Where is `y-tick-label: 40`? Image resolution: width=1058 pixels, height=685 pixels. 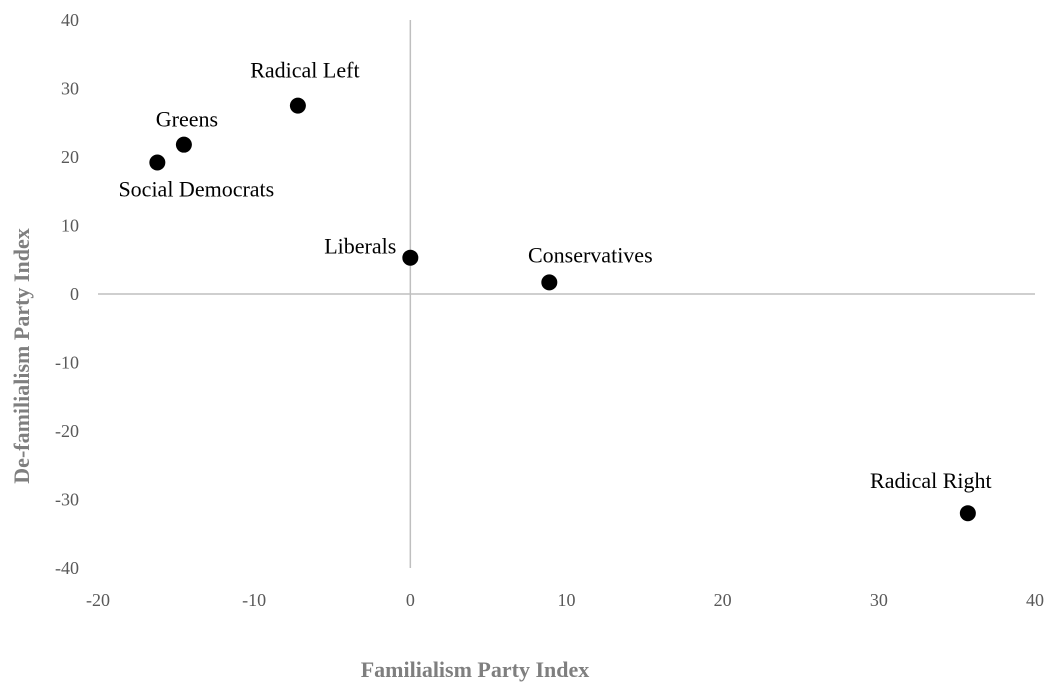
y-tick-label: 40 is located at coordinates (70, 20).